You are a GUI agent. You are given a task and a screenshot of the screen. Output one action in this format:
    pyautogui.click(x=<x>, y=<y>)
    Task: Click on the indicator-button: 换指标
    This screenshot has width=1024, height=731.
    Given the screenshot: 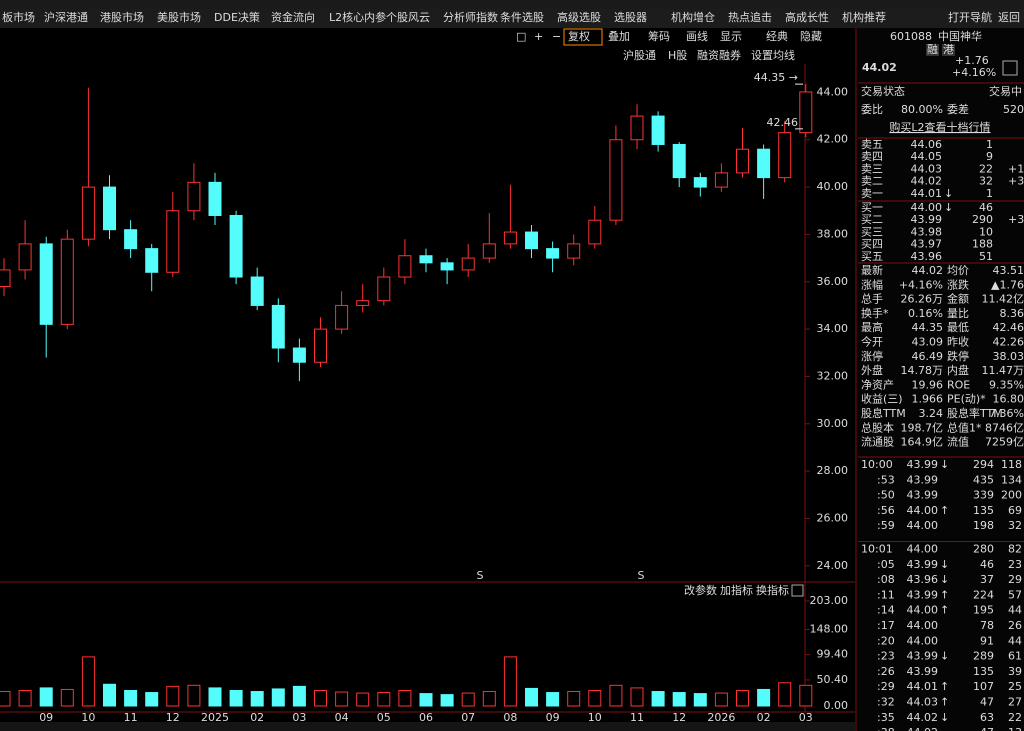 What is the action you would take?
    pyautogui.click(x=772, y=590)
    